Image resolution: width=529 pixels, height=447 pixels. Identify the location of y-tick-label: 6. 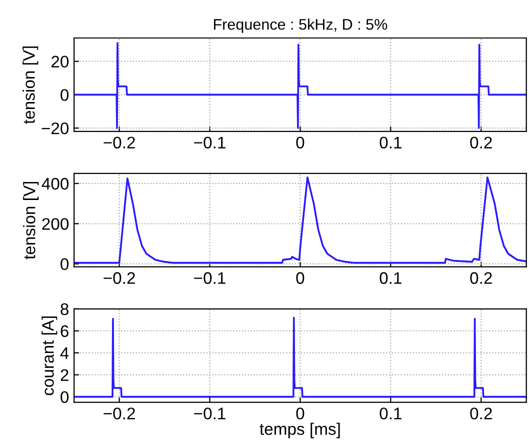
(64, 331).